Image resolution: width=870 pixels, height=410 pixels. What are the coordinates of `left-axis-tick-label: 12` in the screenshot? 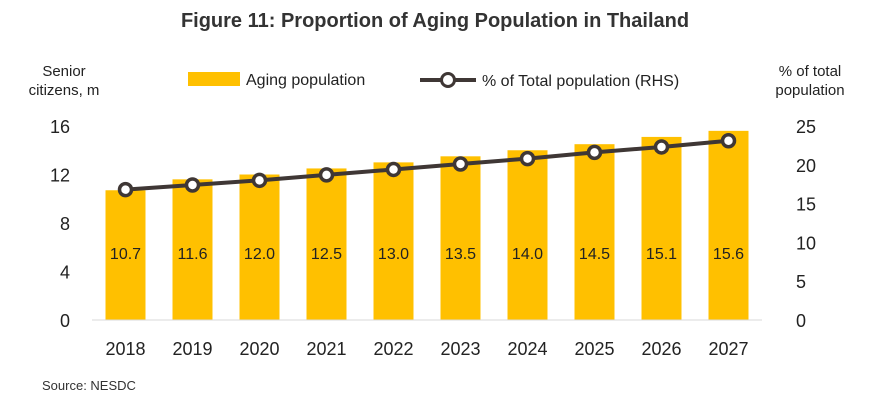 It's located at (60, 176).